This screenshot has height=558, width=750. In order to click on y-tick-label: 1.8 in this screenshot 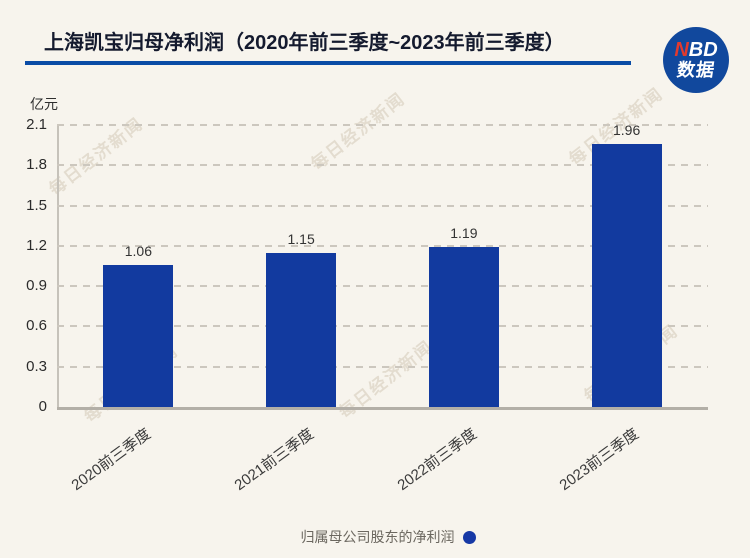, I will do `click(36, 165)`.